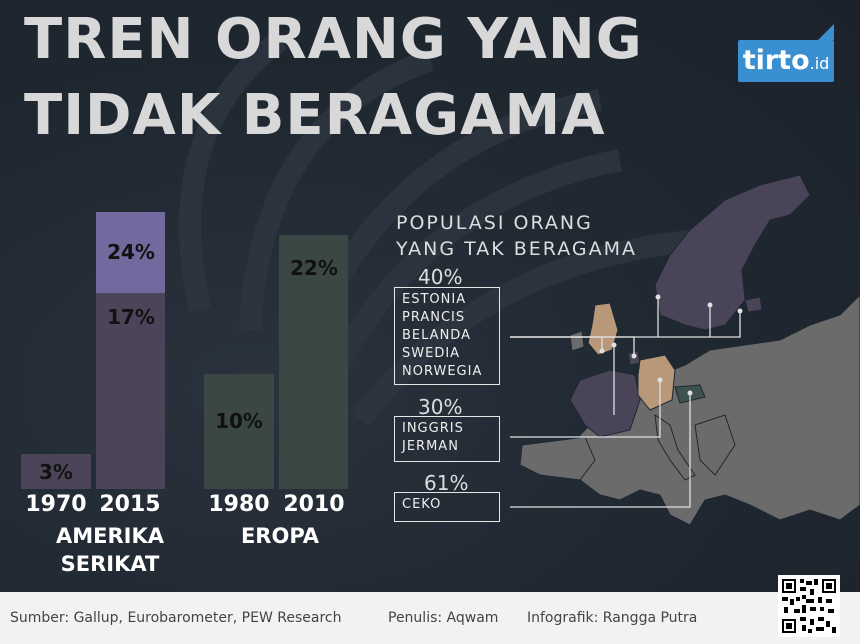 The image size is (860, 644). What do you see at coordinates (577, 341) in the screenshot?
I see `map-ireland` at bounding box center [577, 341].